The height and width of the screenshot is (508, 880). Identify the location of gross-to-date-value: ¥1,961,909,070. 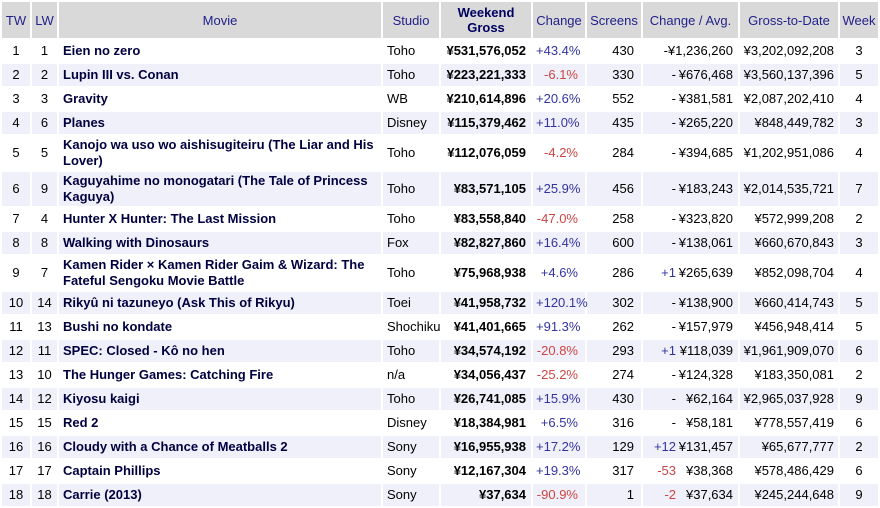
(789, 351).